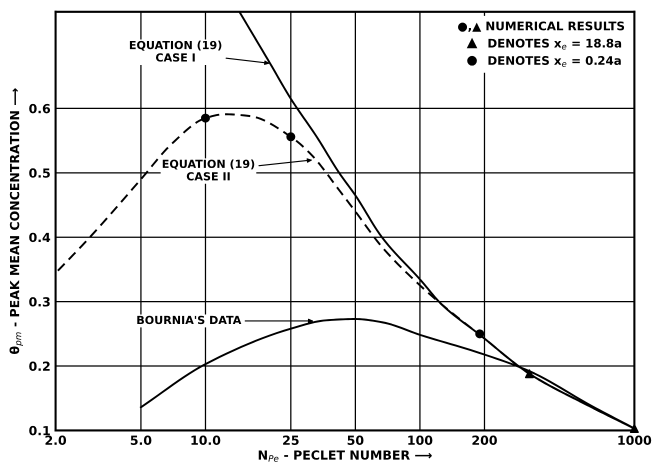 The image size is (654, 473). I want to click on legend-label: DENOTES x$_{e}$ = 0.24a, so click(554, 61).